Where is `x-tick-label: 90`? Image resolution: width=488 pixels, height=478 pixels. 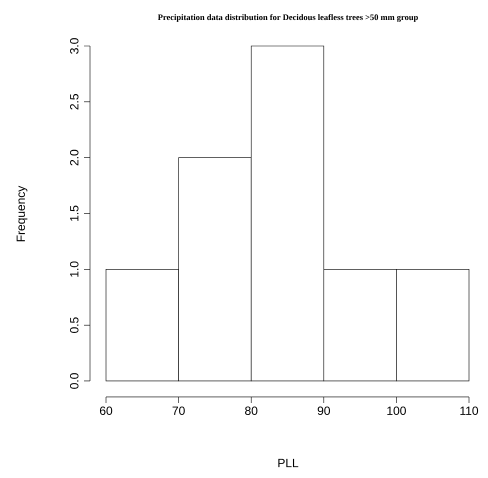 x-tick-label: 90 is located at coordinates (324, 410).